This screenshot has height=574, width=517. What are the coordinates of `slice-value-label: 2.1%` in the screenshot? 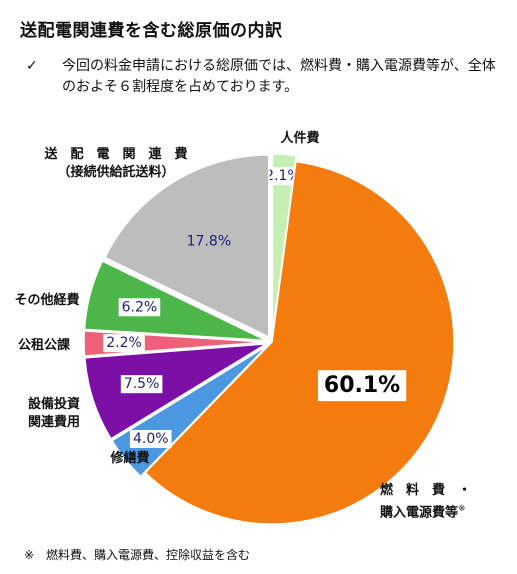 It's located at (283, 176).